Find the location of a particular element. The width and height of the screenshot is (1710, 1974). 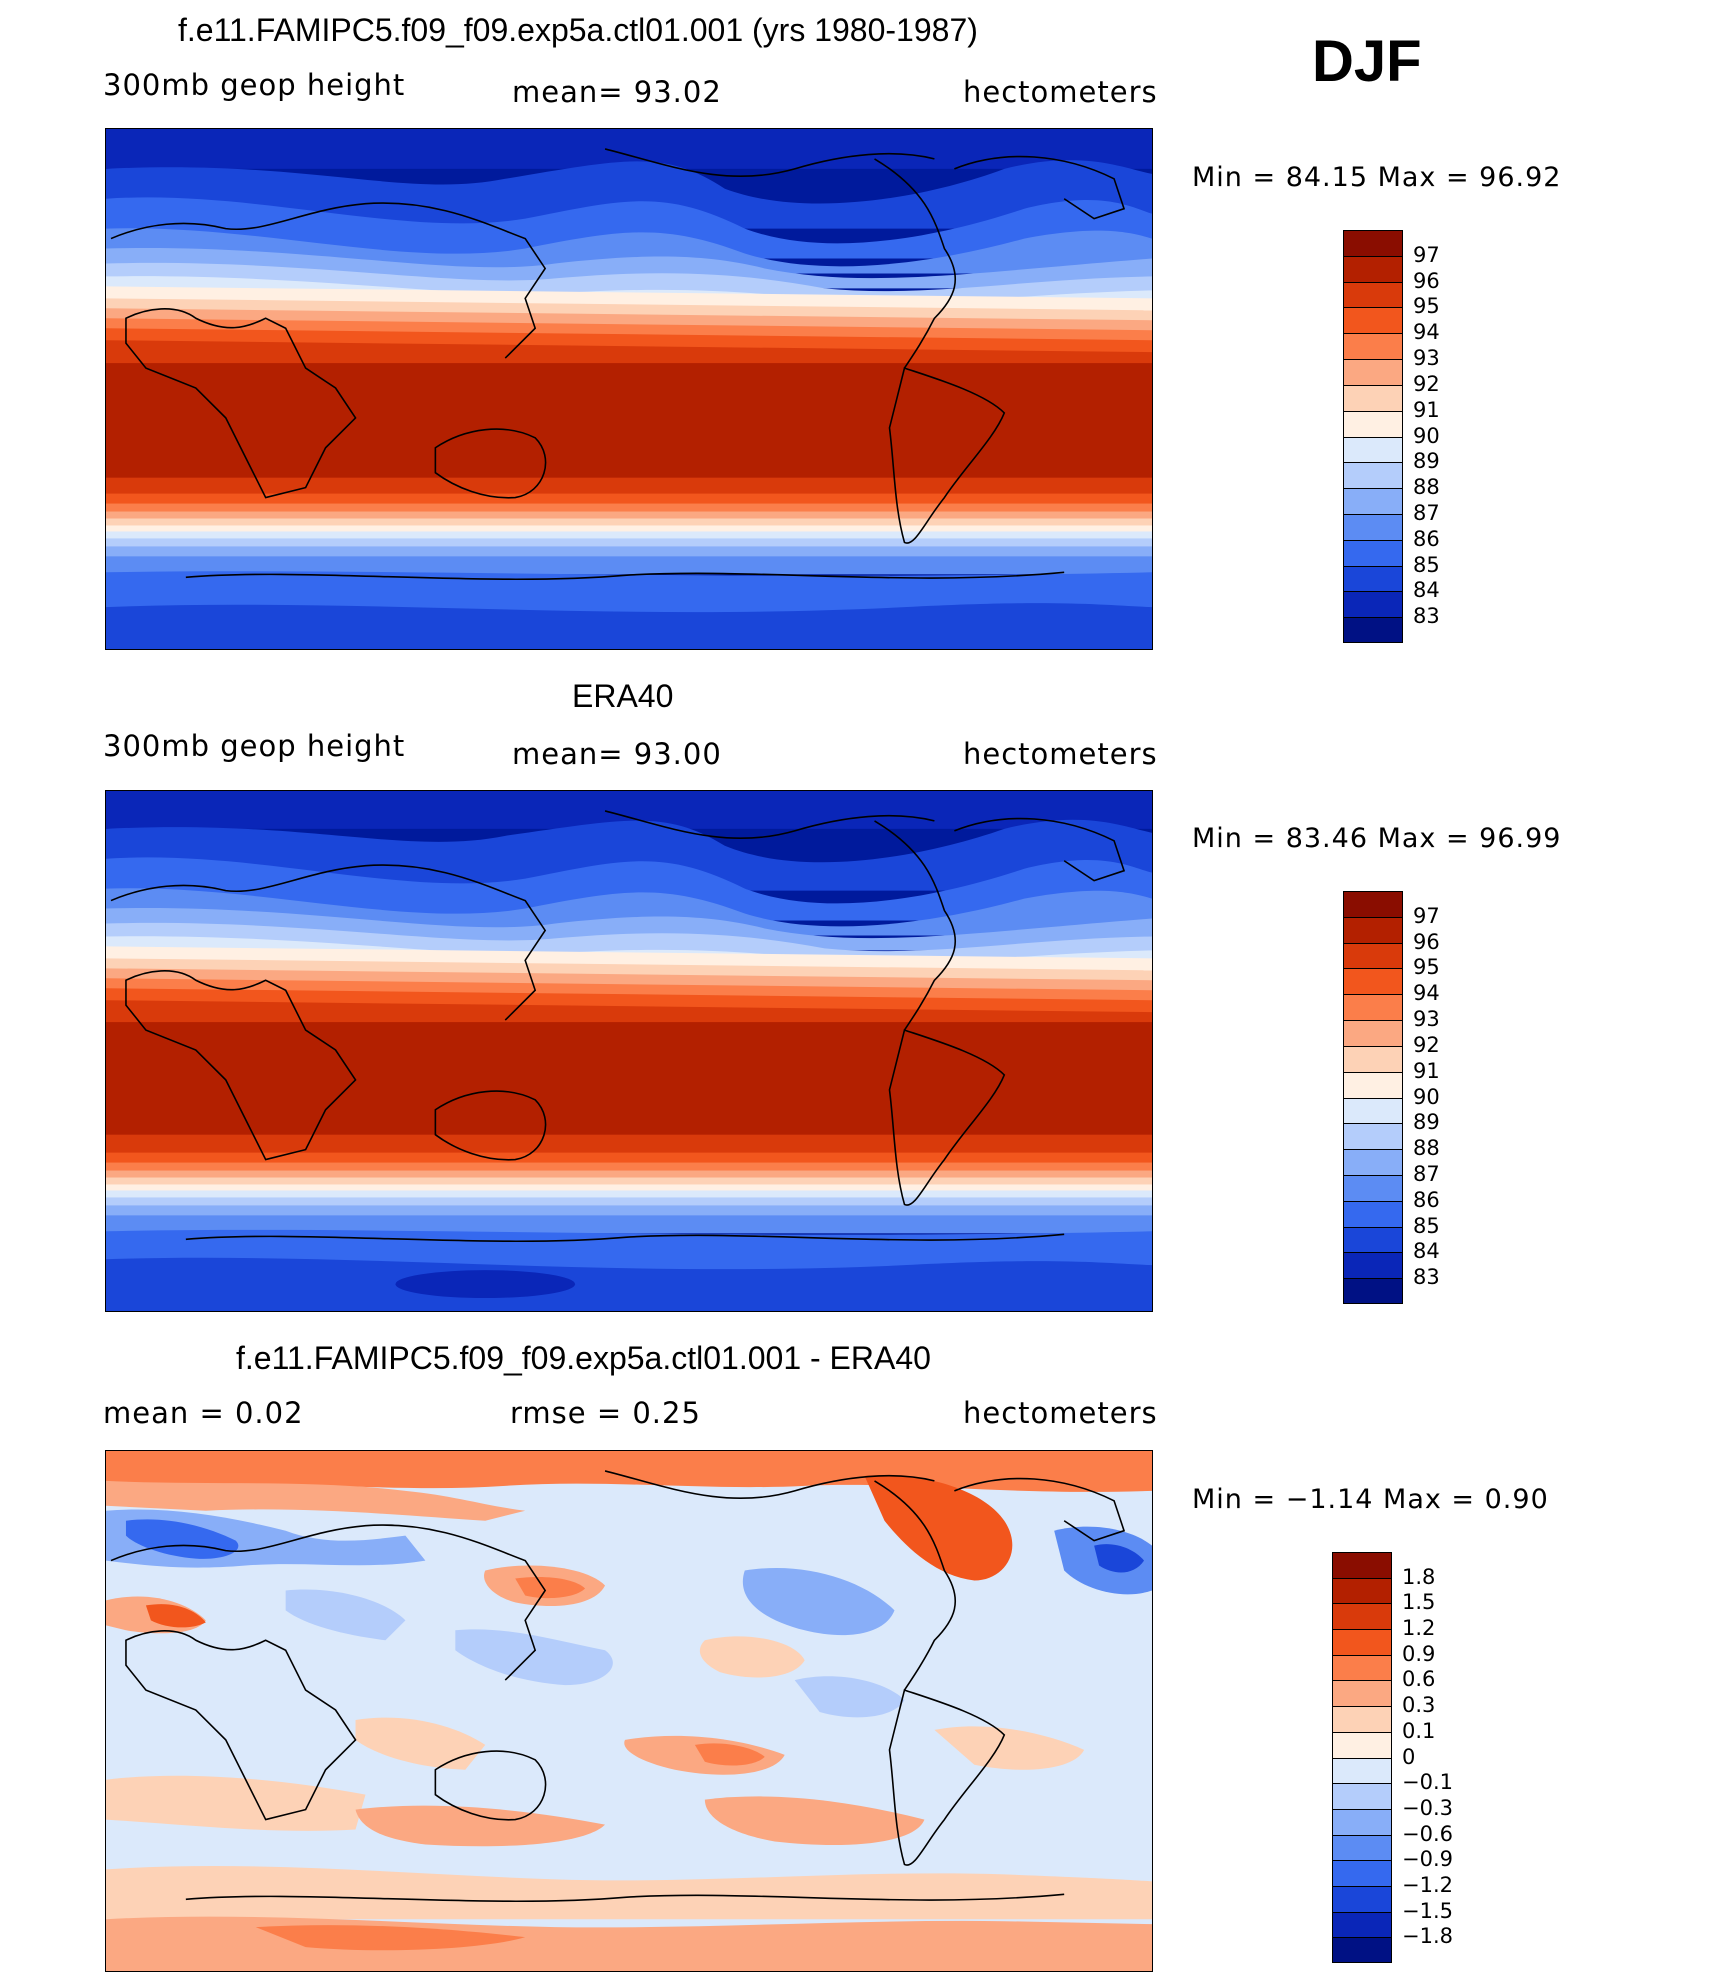

colorbar-label: −0.9 is located at coordinates (1427, 1859).